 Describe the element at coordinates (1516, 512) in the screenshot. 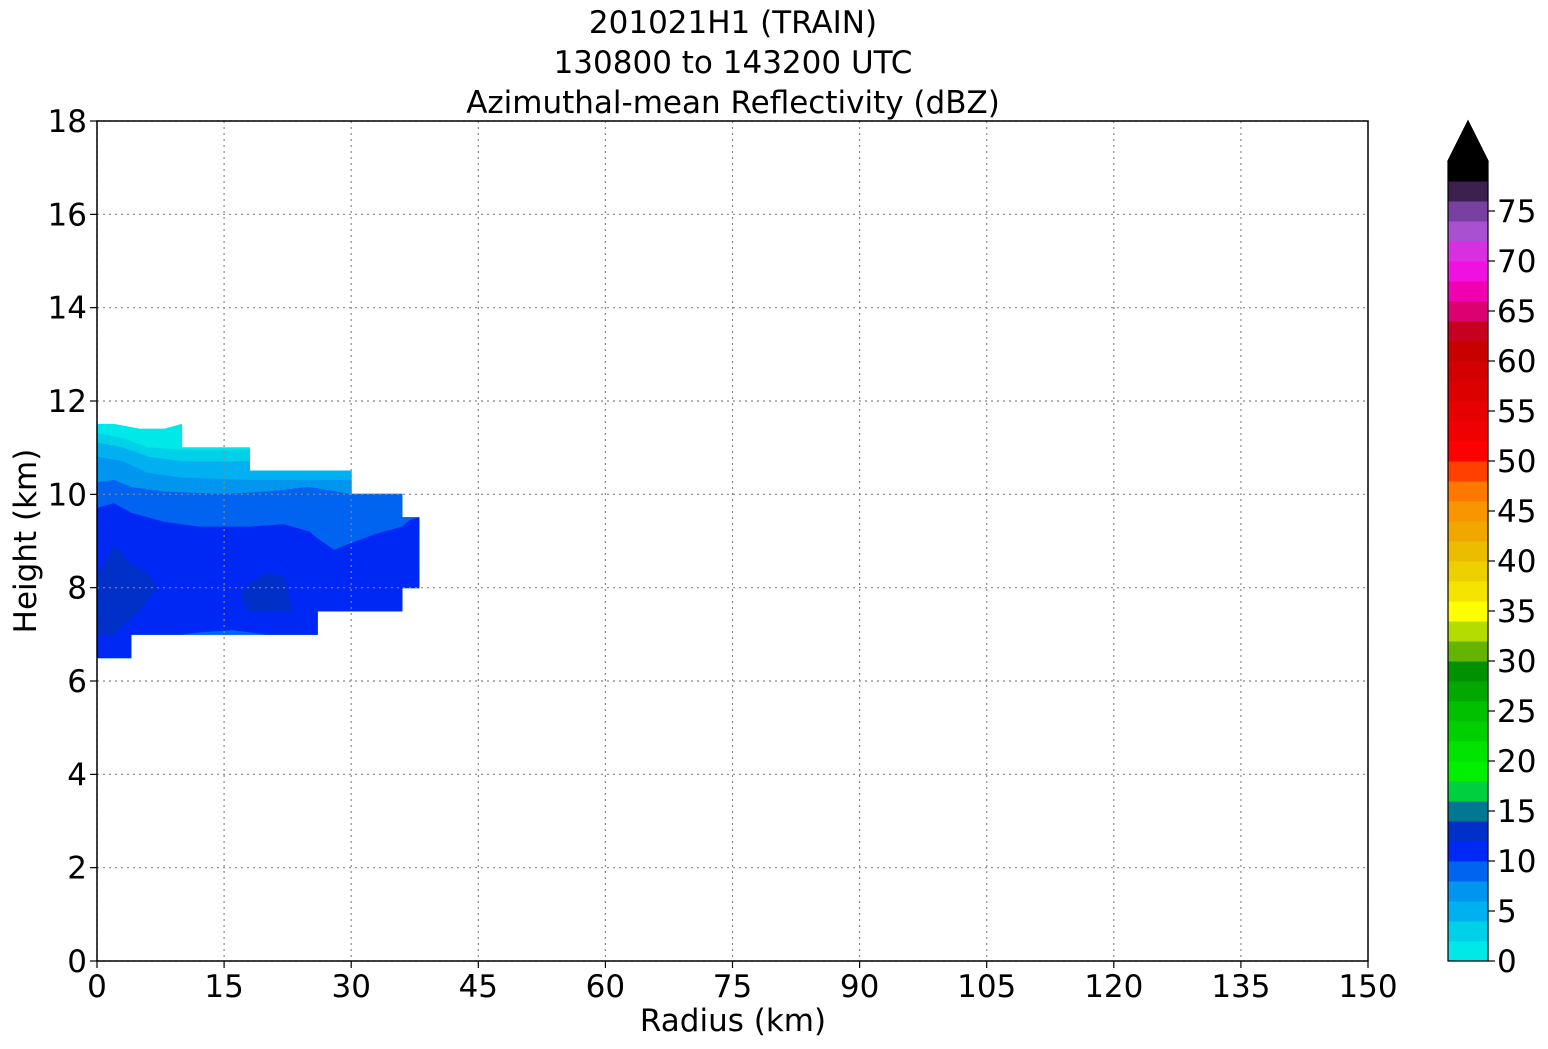

I see `colorbar-tick-label: 45` at that location.